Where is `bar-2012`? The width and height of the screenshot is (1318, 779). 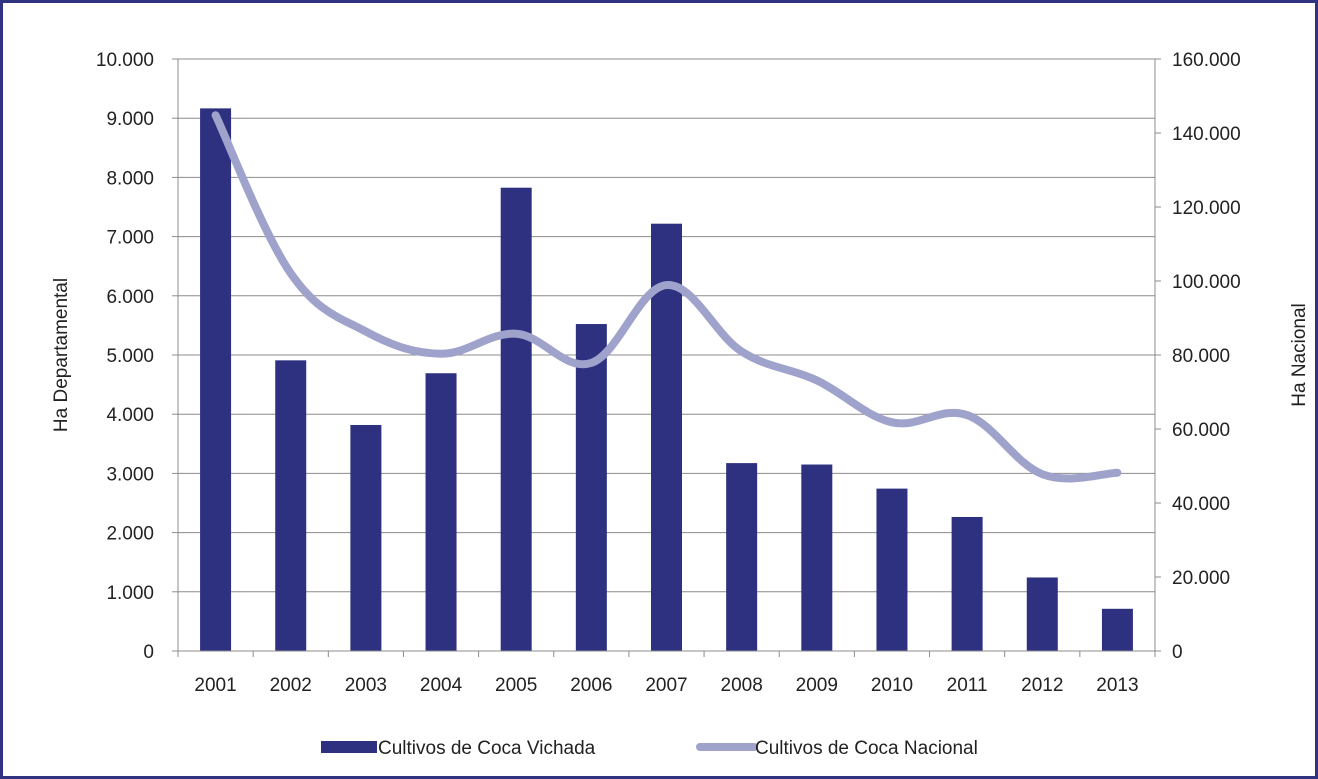
bar-2012 is located at coordinates (1042, 614).